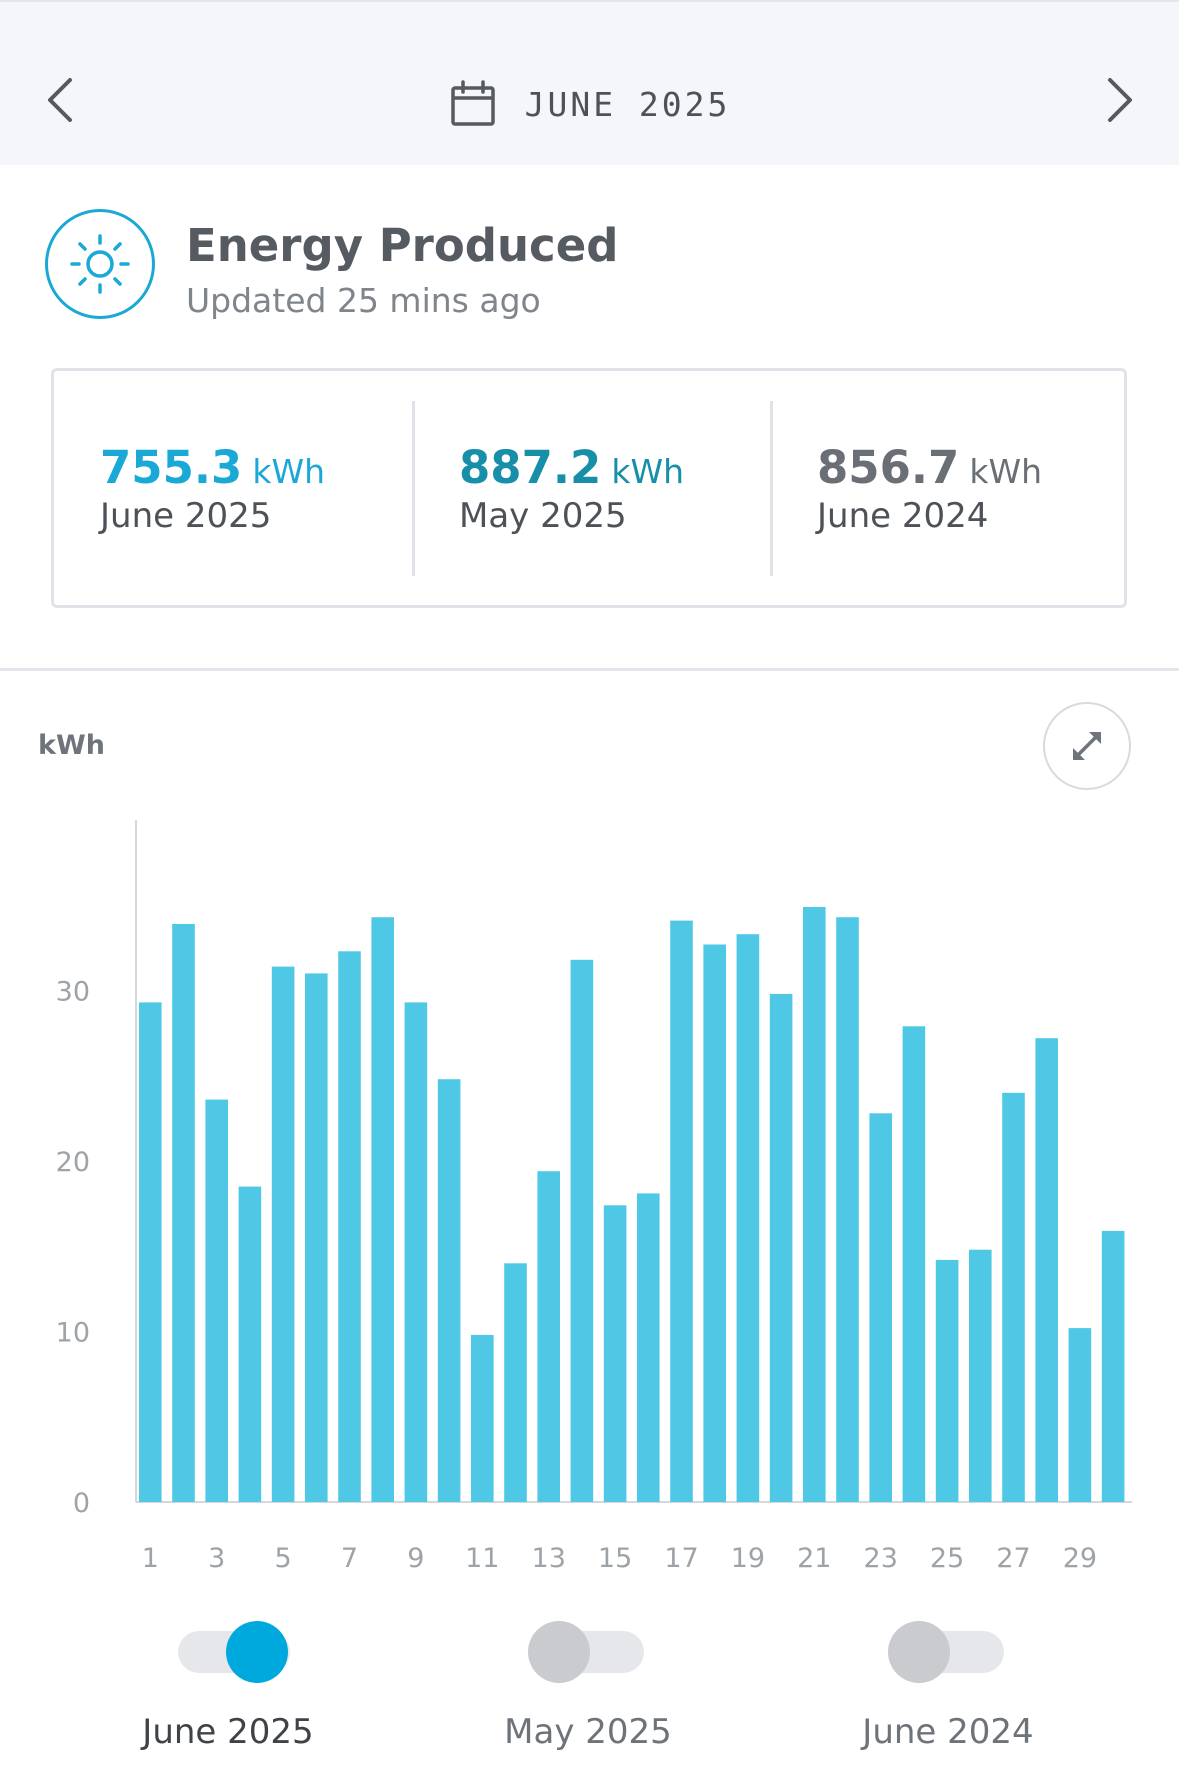 This screenshot has width=1179, height=1773. What do you see at coordinates (415, 1558) in the screenshot?
I see `x-tick-label: 9` at bounding box center [415, 1558].